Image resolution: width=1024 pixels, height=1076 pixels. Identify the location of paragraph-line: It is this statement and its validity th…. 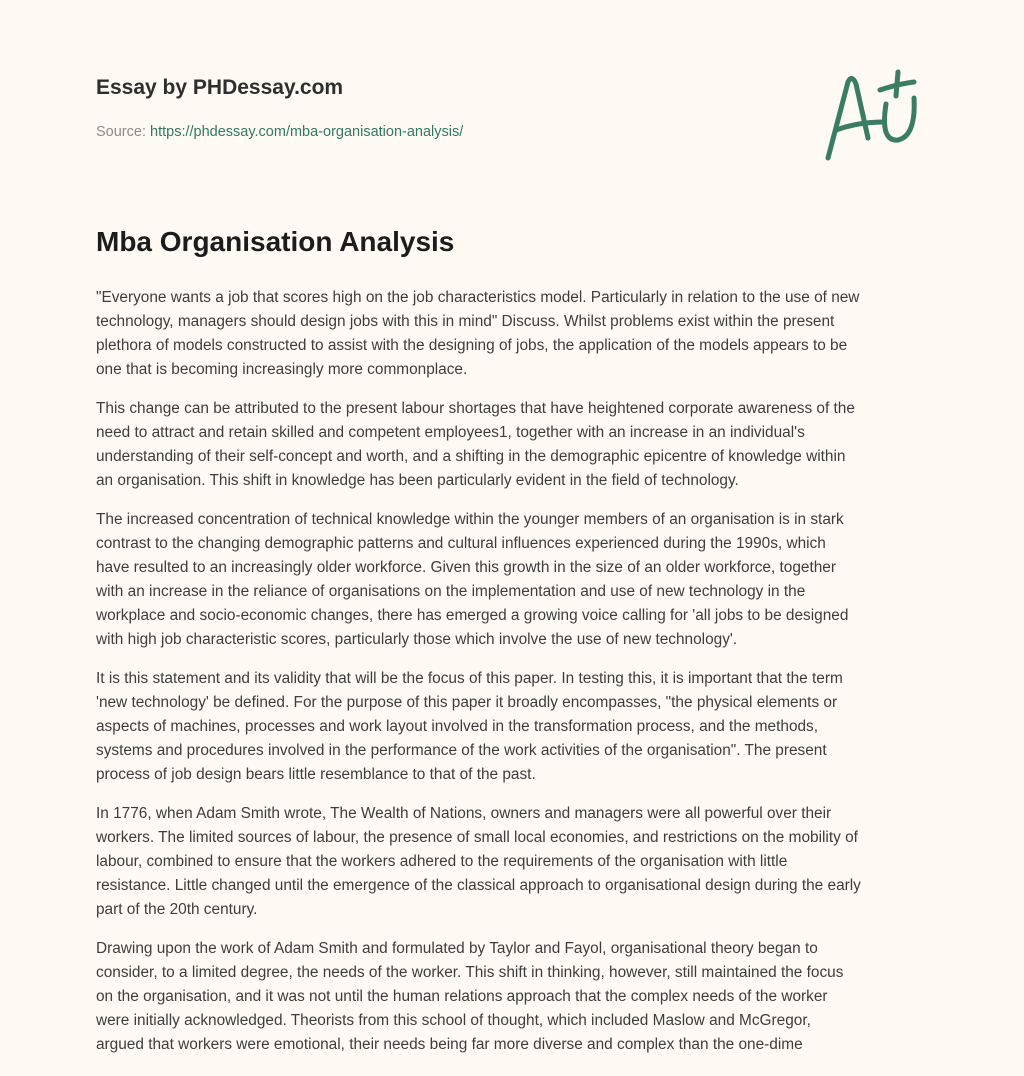
(469, 678).